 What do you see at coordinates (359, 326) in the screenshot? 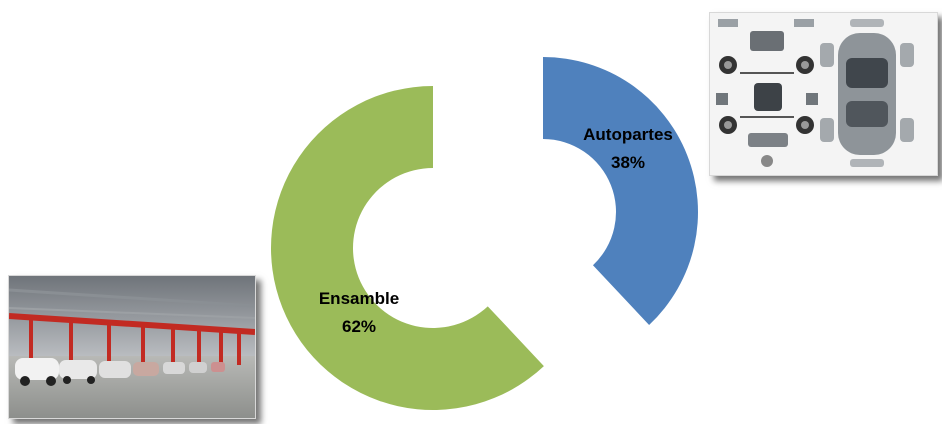
I see `slice-label-percent: 62%` at bounding box center [359, 326].